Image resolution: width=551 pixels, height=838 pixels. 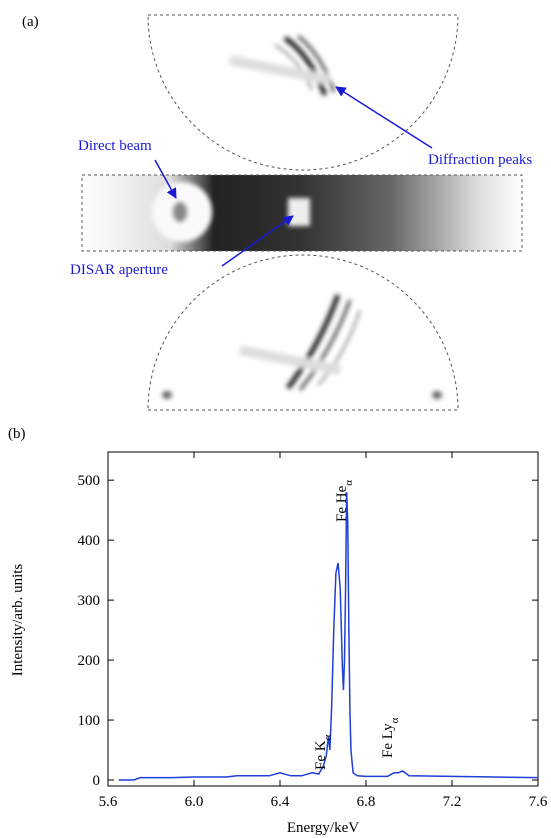 What do you see at coordinates (18, 620) in the screenshot?
I see `y-axis-title: Intensity/arb. units` at bounding box center [18, 620].